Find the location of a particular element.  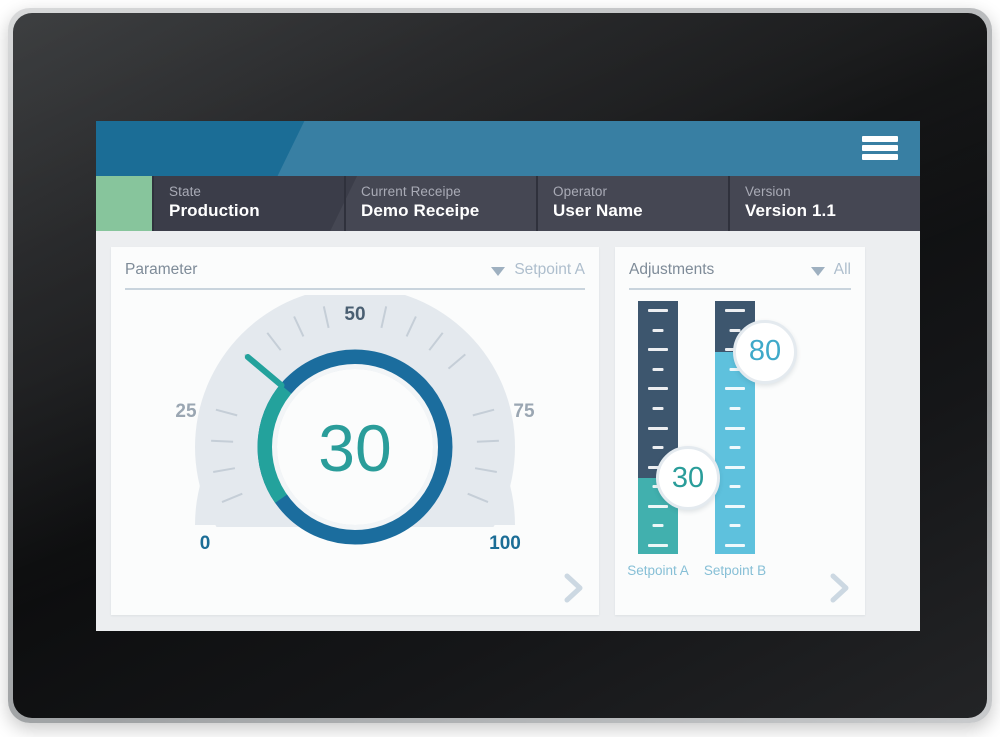

parameter-selected-value: Setpoint A is located at coordinates (549, 269).